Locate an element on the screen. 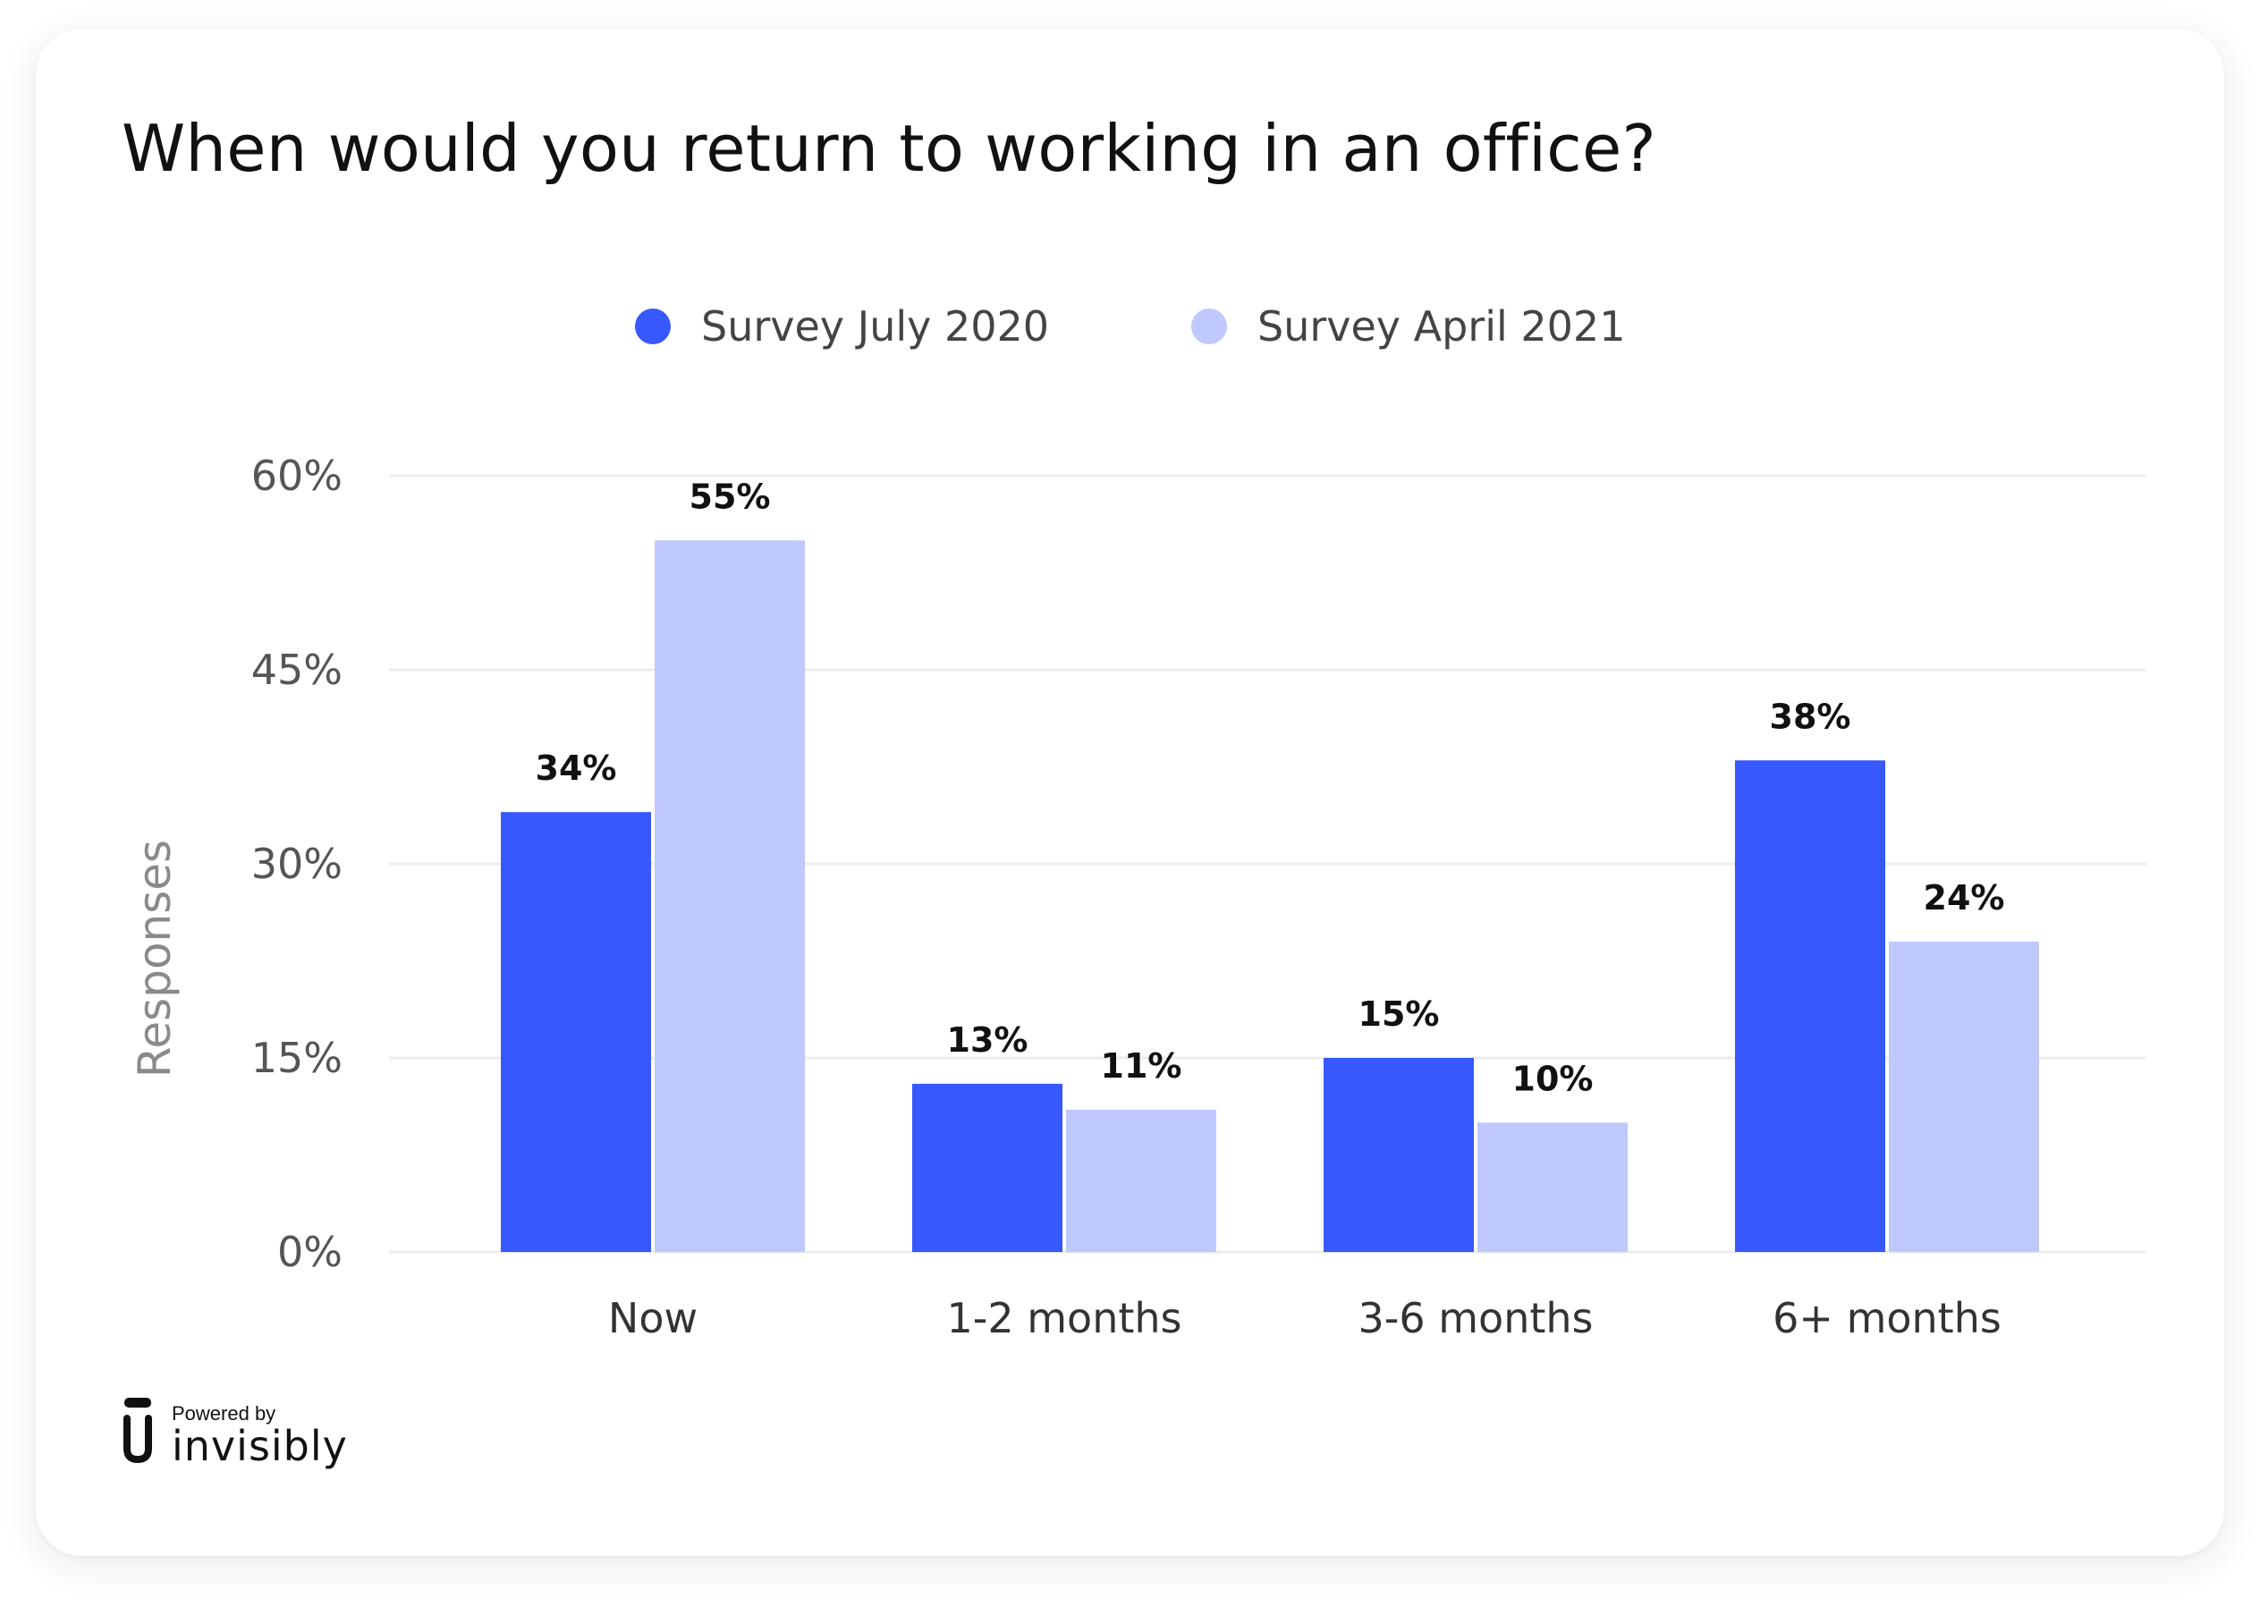 This screenshot has height=1624, width=2268. y-tick-label: 0% is located at coordinates (310, 1252).